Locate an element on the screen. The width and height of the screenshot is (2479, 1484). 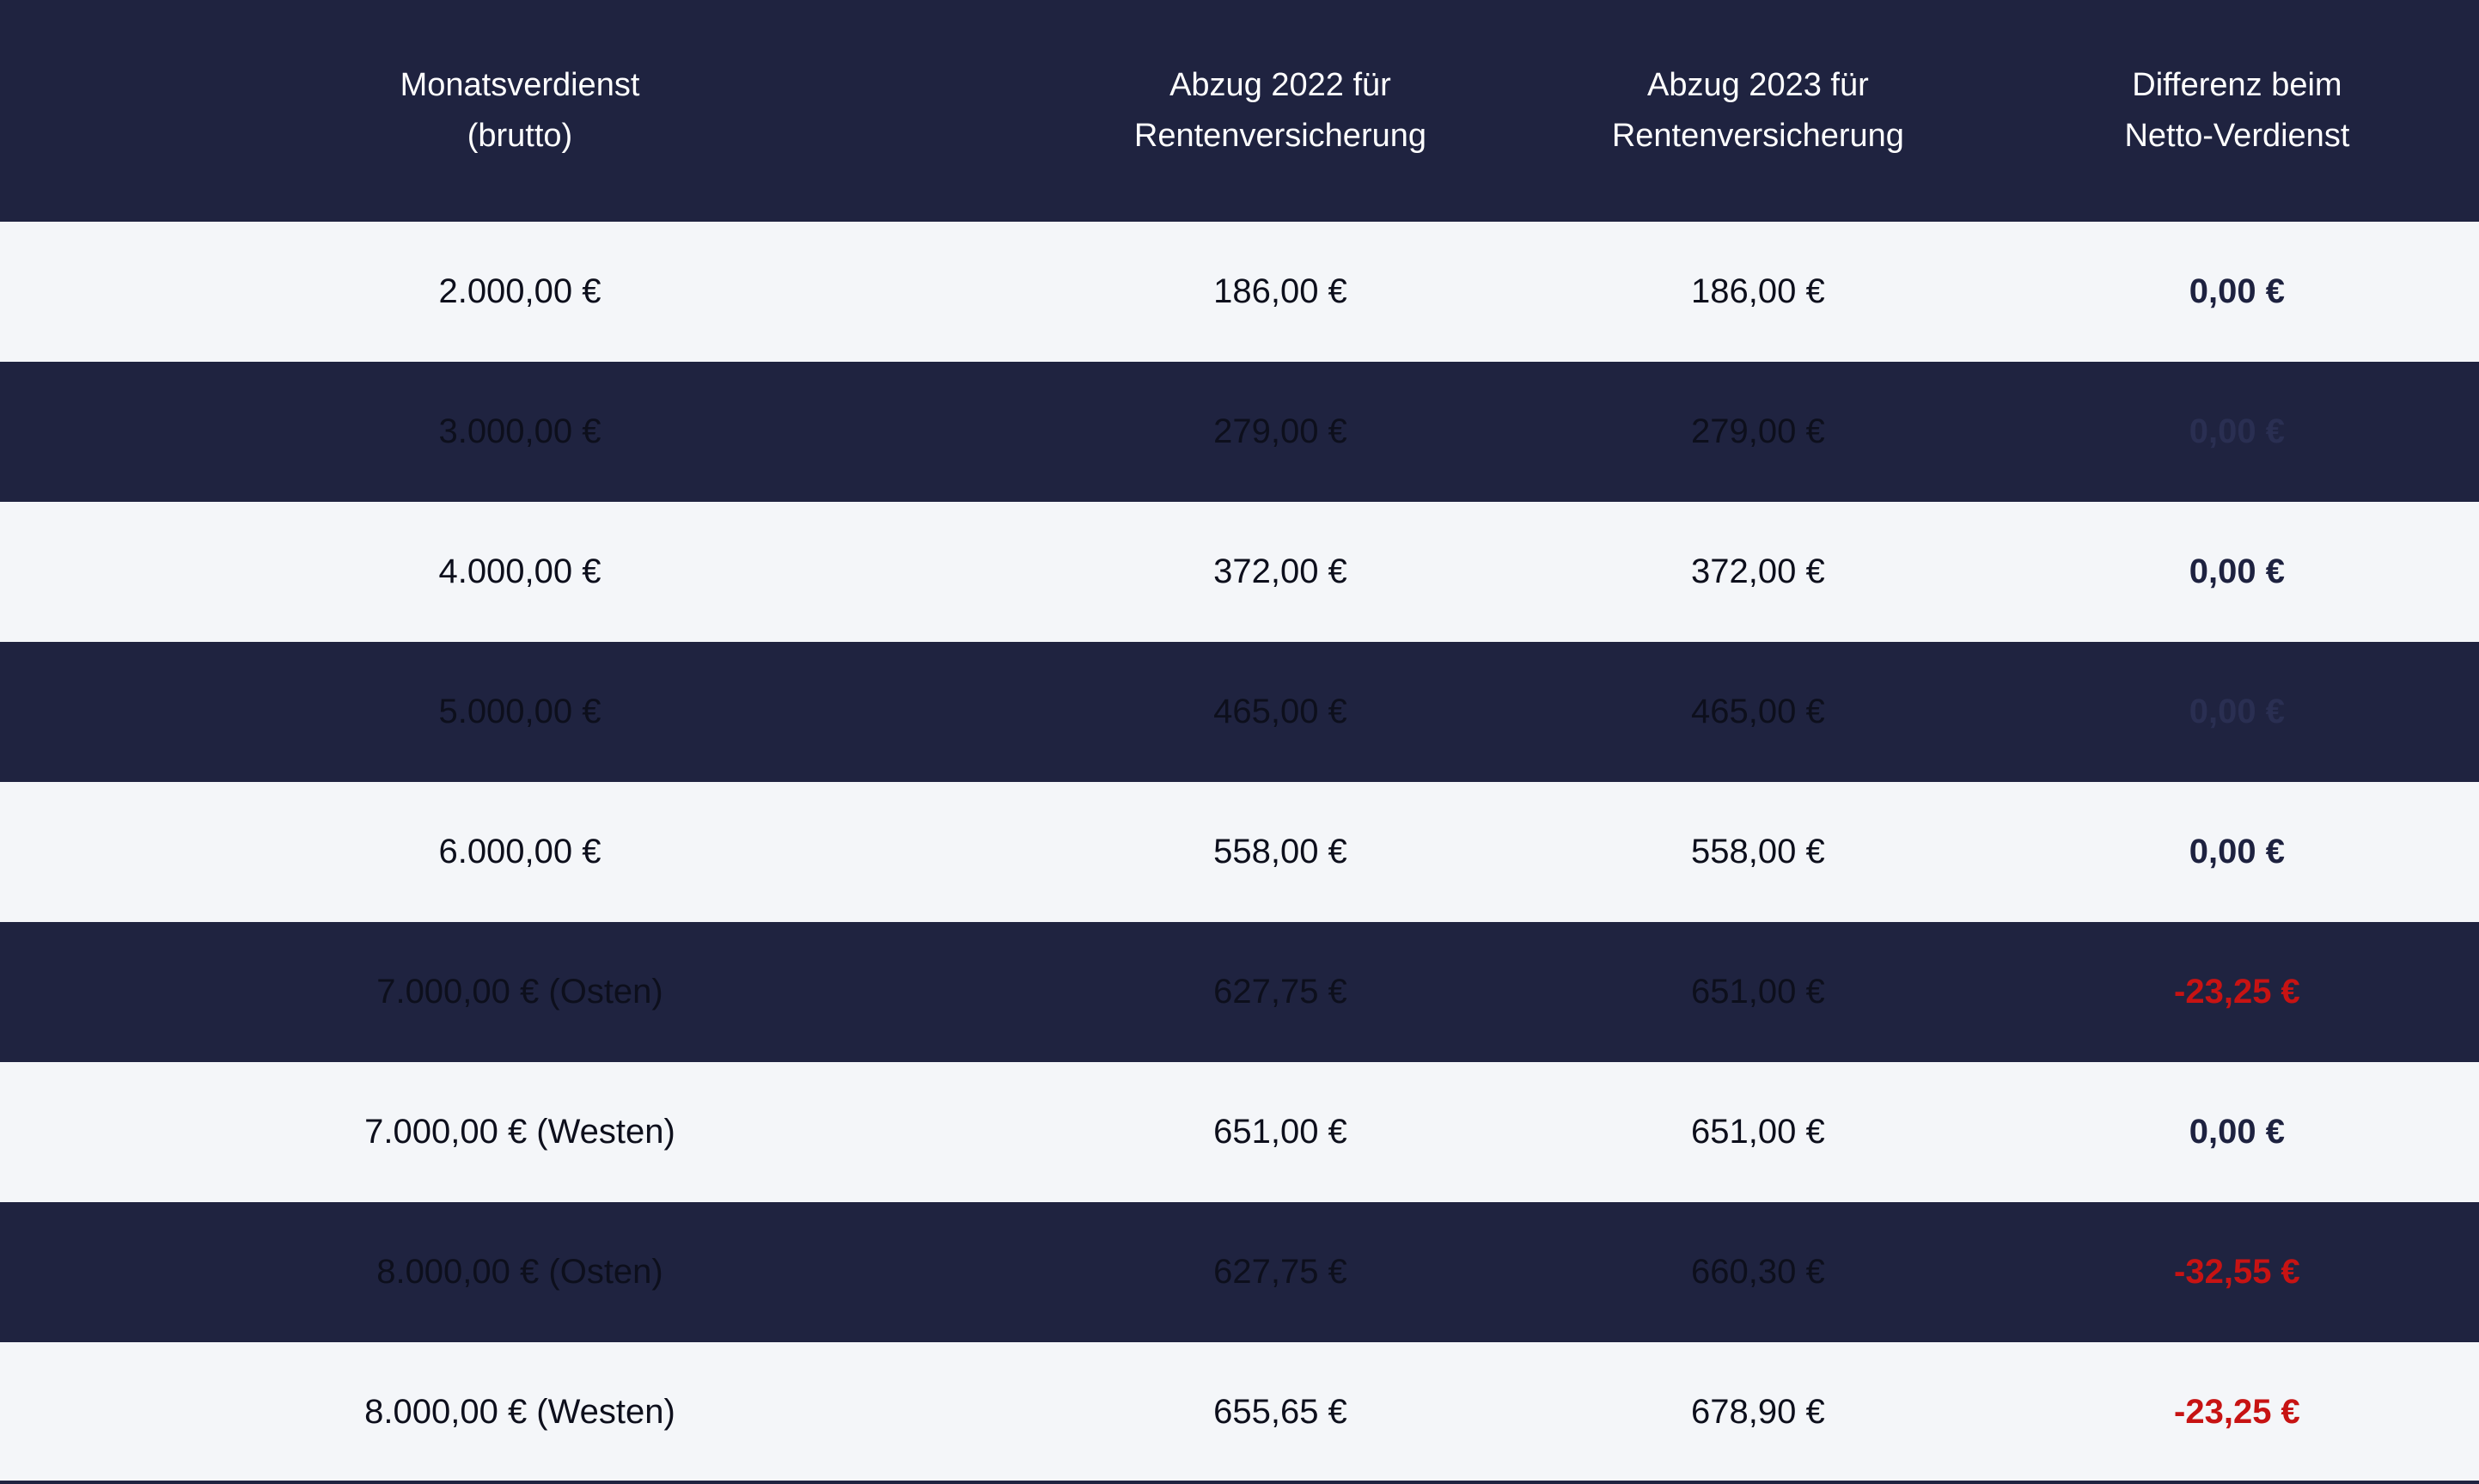
column-header-abzug-2023: Abzug 2023 für Rentenversicherung is located at coordinates (1757, 111).